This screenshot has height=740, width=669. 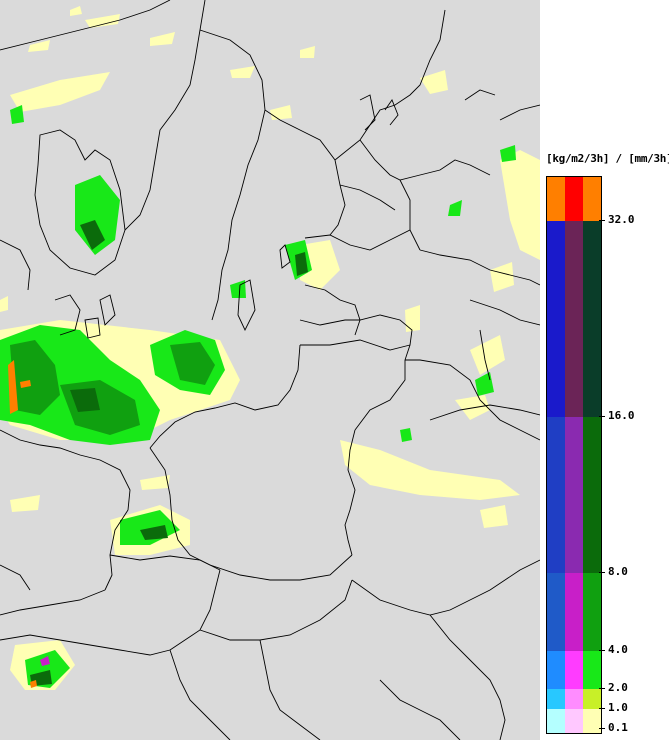 I want to click on legend-tick-label: 0.1, so click(x=618, y=727).